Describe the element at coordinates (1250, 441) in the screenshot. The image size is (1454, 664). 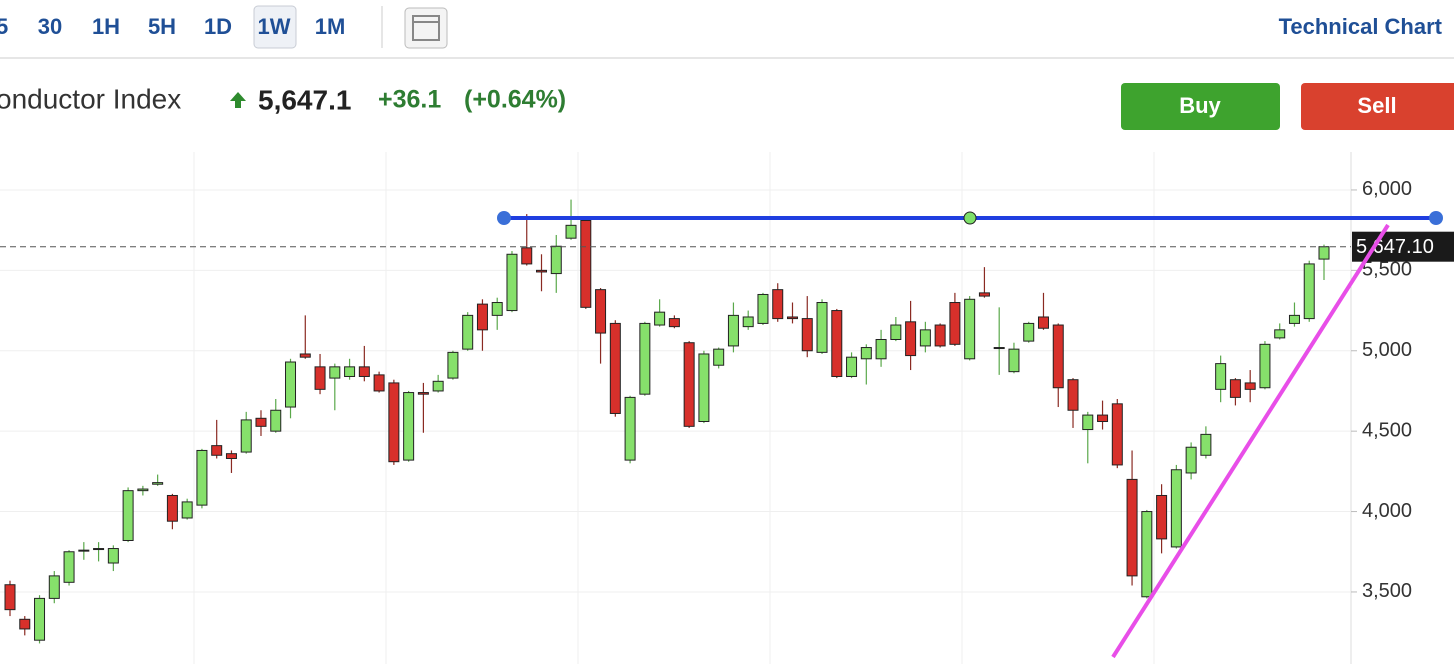
I see `trend-line` at that location.